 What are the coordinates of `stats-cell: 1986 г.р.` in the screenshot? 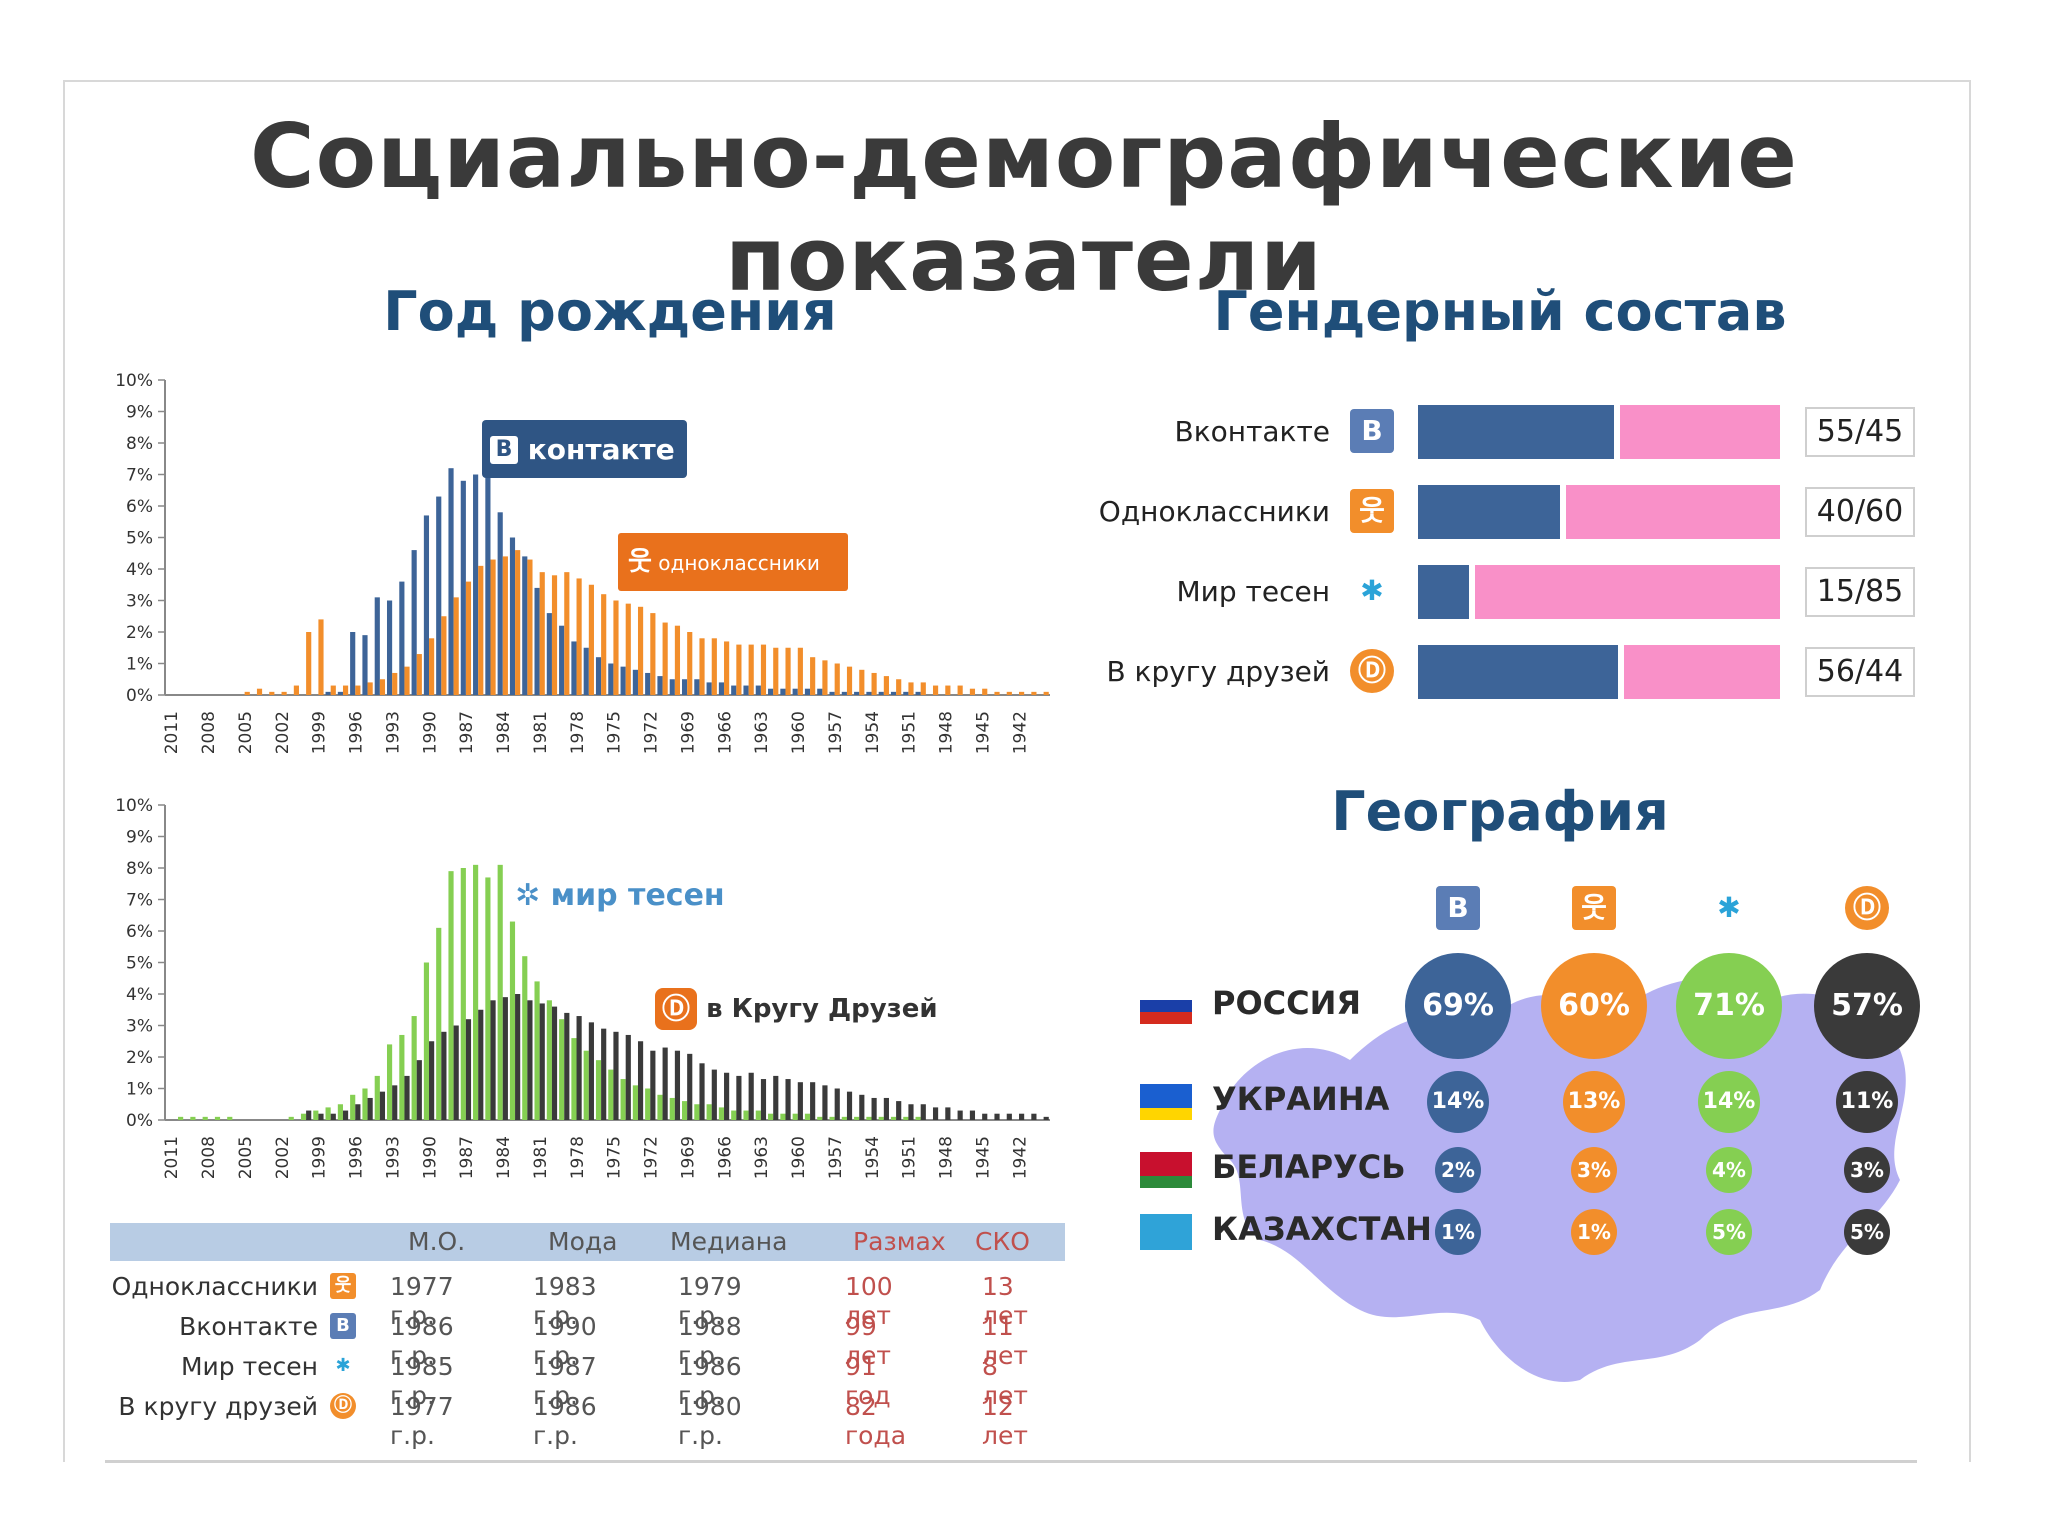 It's located at (422, 1341).